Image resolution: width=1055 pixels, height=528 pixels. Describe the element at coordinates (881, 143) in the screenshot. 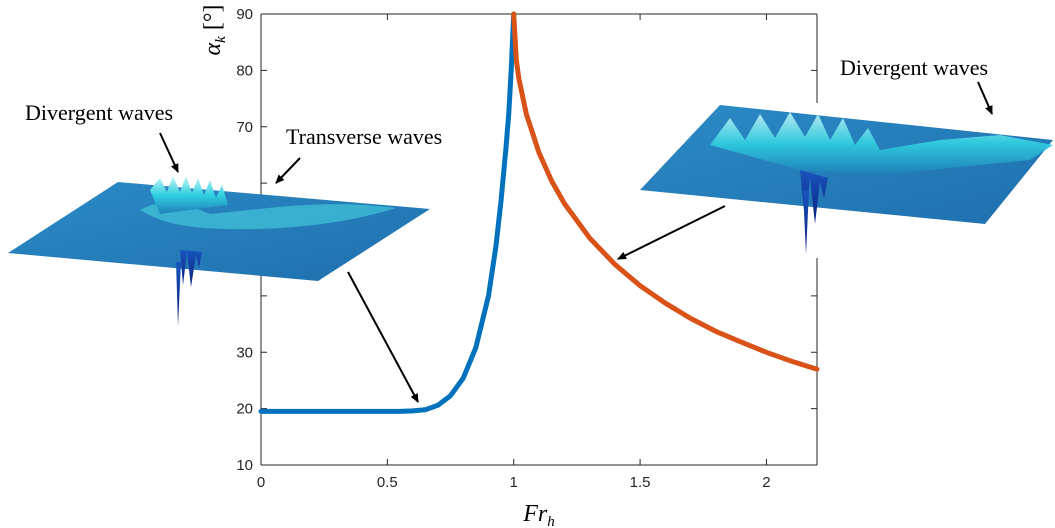

I see `inset-right-crests` at that location.